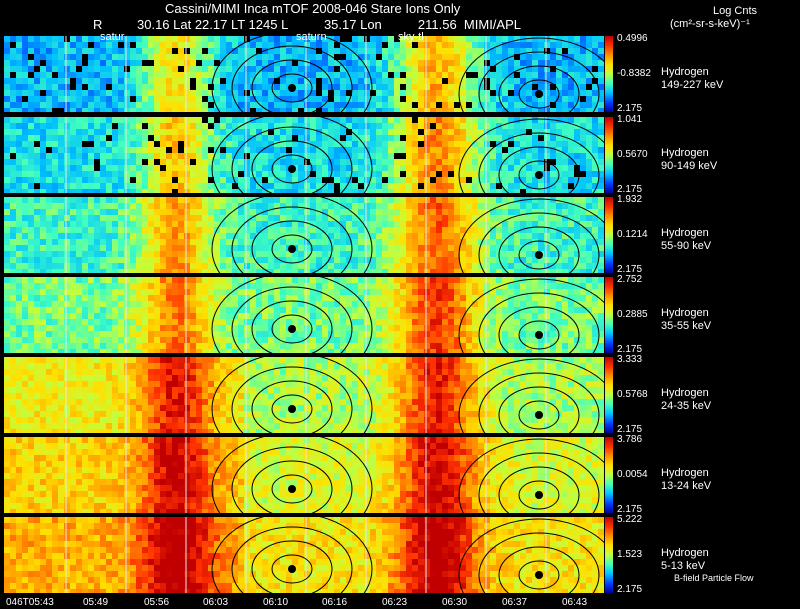  I want to click on panel-label: Hydrogen 13-24 keV, so click(686, 480).